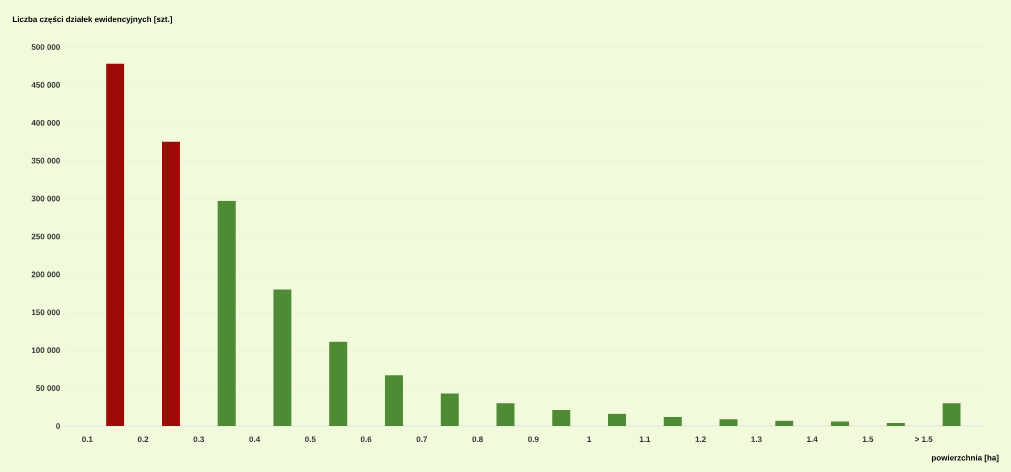 This screenshot has width=1011, height=472. I want to click on y-tick-label: 200 000, so click(45, 274).